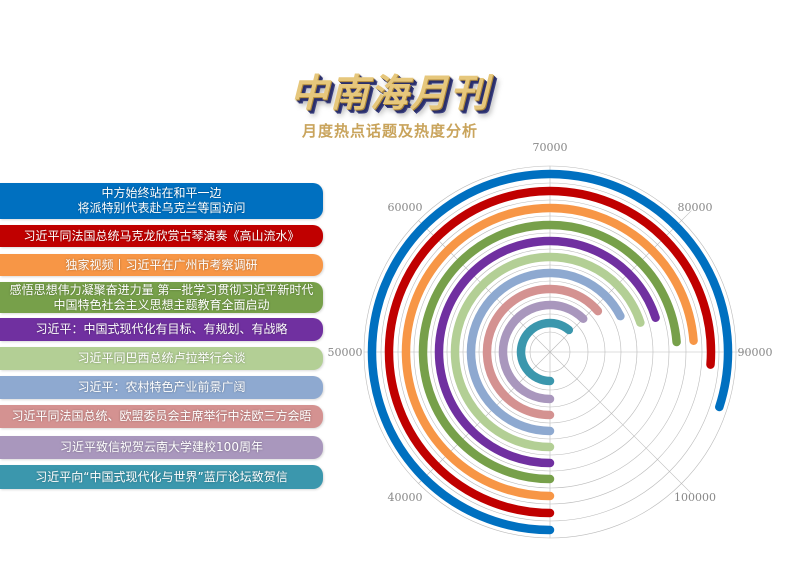 Image resolution: width=800 pixels, height=572 pixels. I want to click on topic-label: 习近平：农村特色产业前景广阔, so click(161, 387).